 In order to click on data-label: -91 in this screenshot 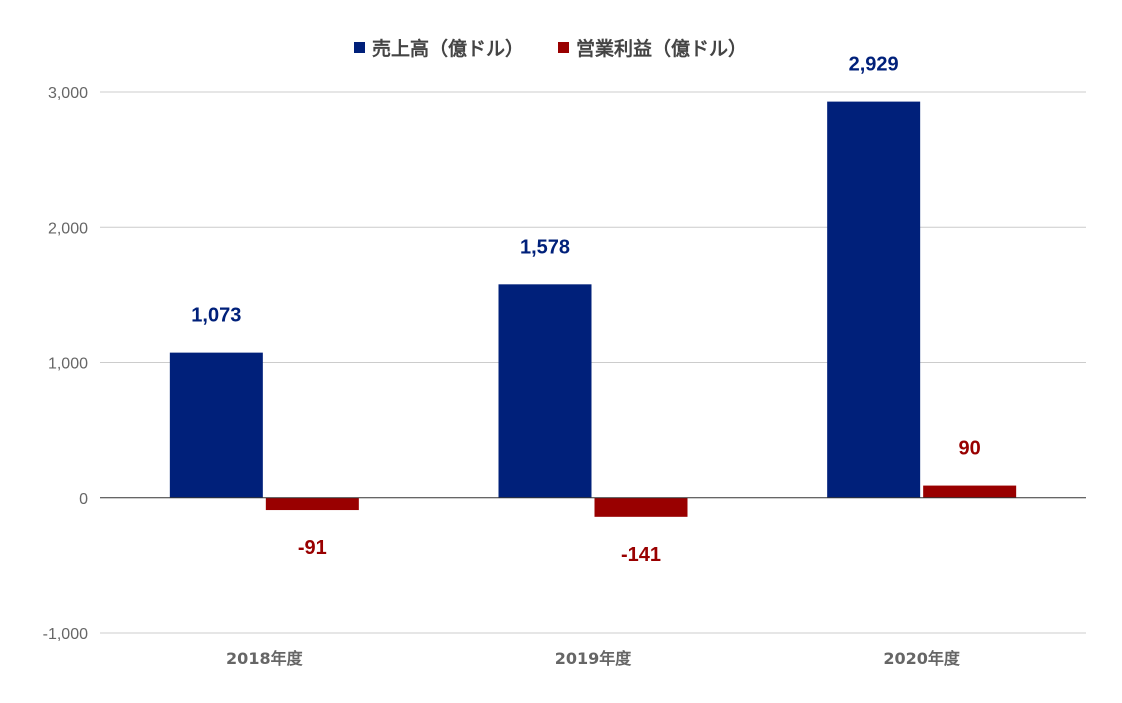, I will do `click(312, 548)`.